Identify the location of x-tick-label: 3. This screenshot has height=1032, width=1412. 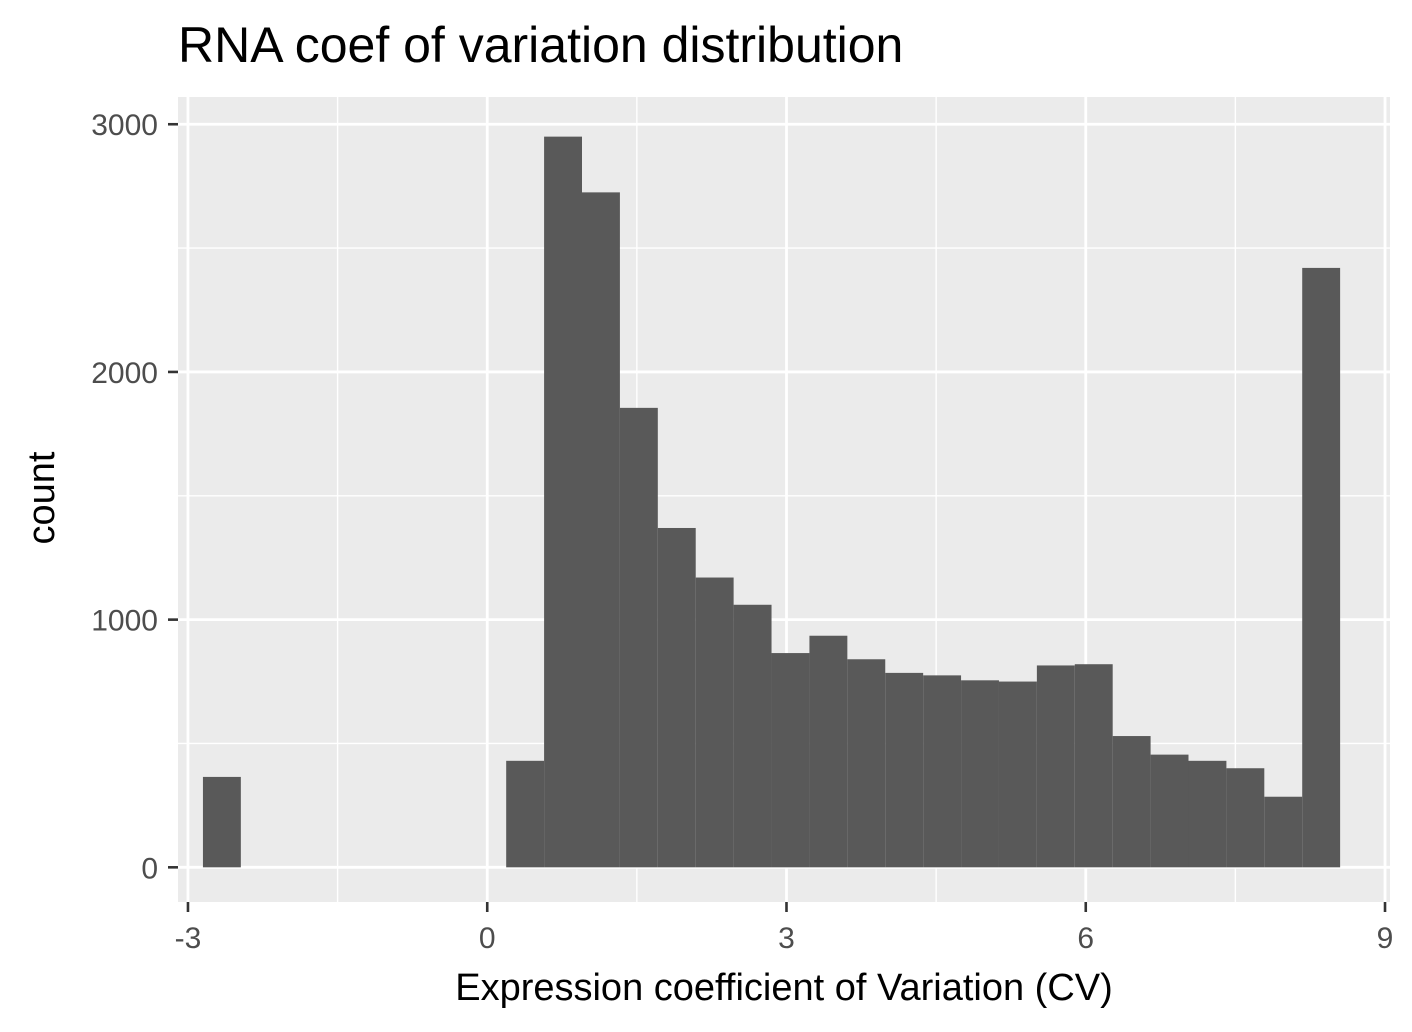
(786, 938).